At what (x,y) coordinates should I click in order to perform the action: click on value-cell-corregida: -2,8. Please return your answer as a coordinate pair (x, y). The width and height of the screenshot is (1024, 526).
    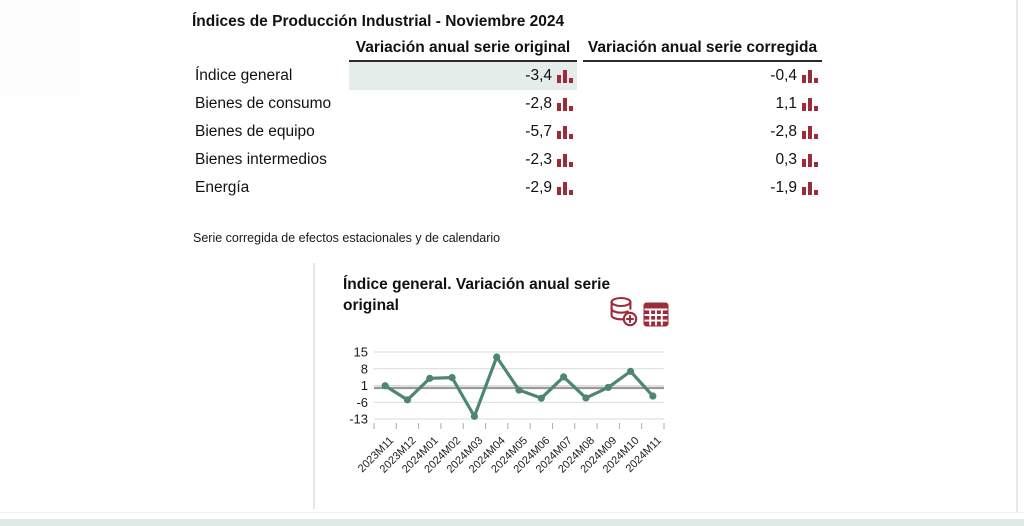
    Looking at the image, I should click on (702, 132).